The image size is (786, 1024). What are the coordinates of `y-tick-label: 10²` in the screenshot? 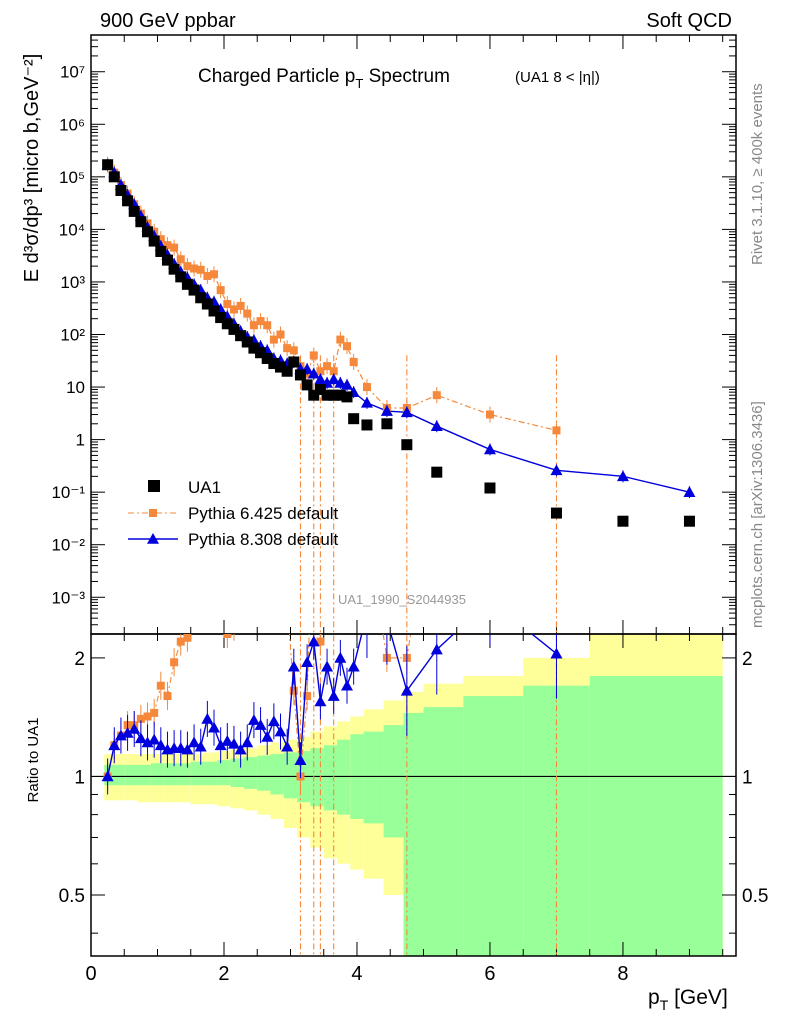 It's located at (72, 335).